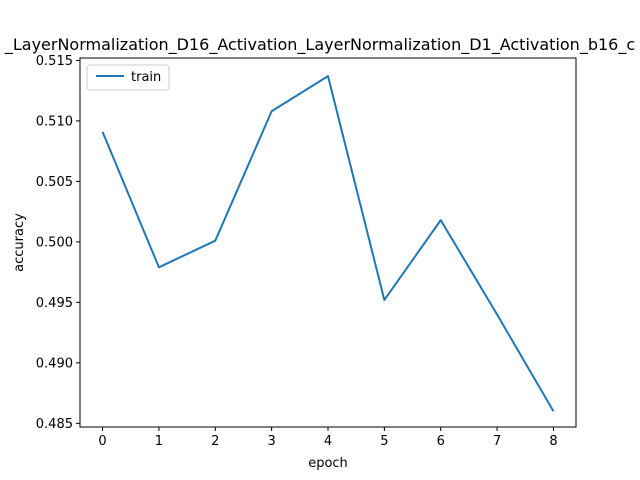 This screenshot has width=640, height=480. What do you see at coordinates (54, 363) in the screenshot?
I see `y-tick-label: 0.490` at bounding box center [54, 363].